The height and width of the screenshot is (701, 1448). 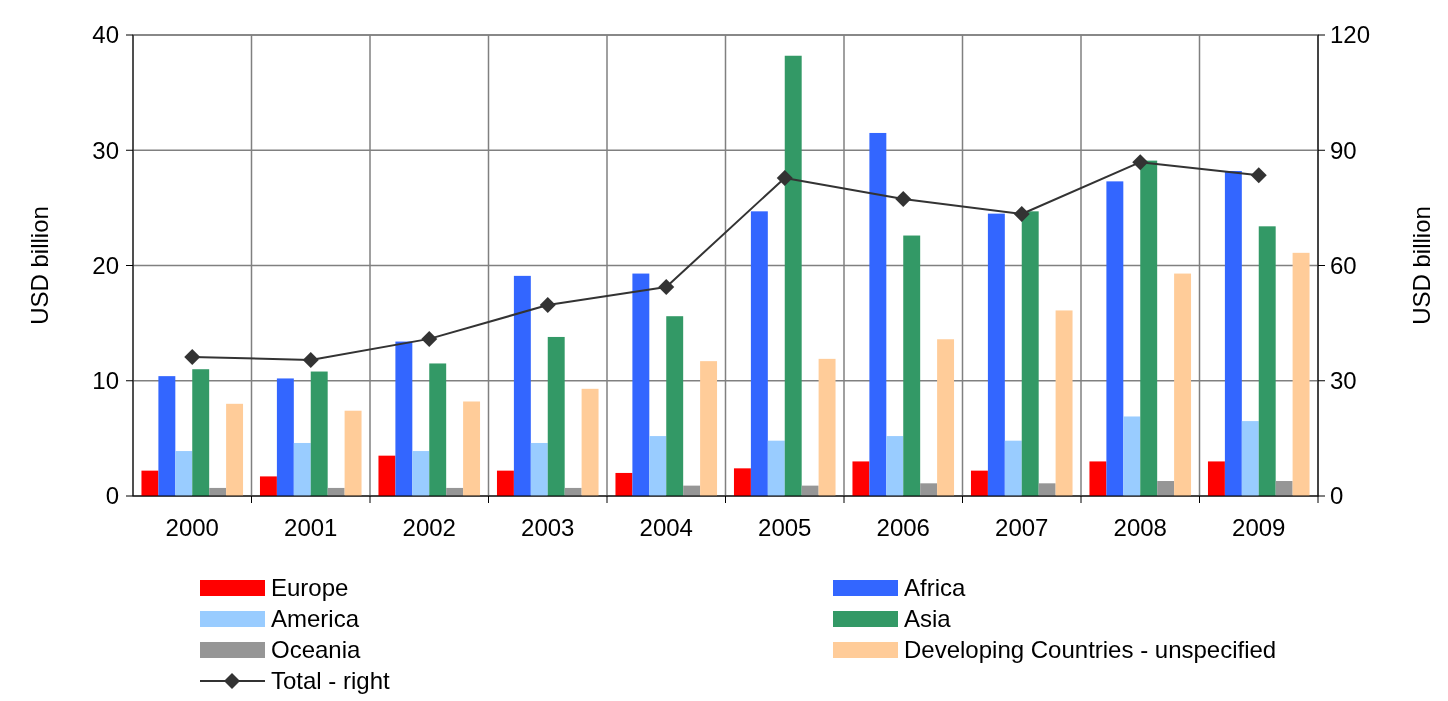 I want to click on y2-tick-label: 30, so click(x=1343, y=381).